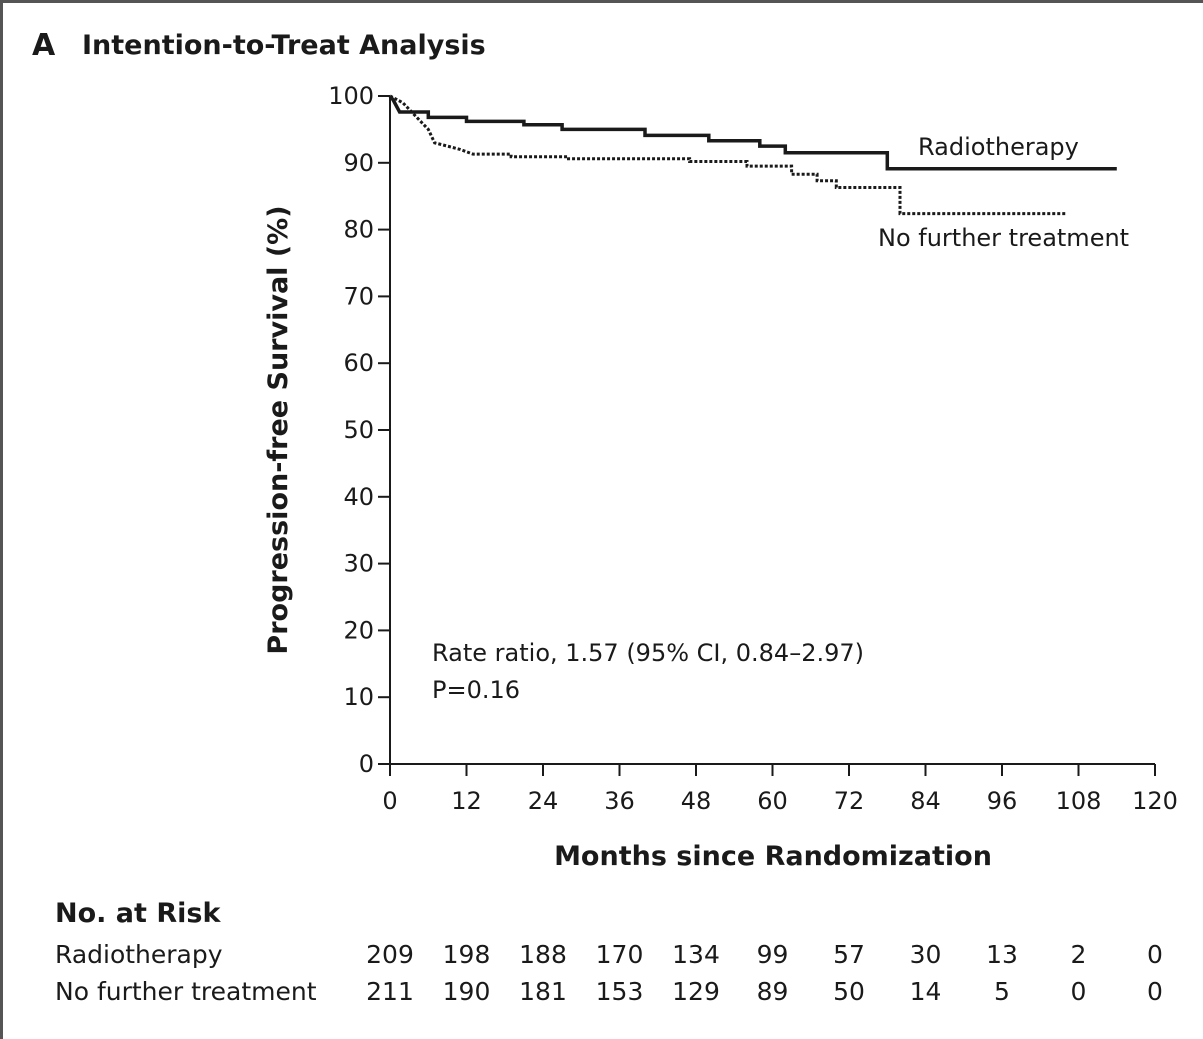  What do you see at coordinates (1003, 238) in the screenshot?
I see `series-label-no-further-treatment: No further treatment` at bounding box center [1003, 238].